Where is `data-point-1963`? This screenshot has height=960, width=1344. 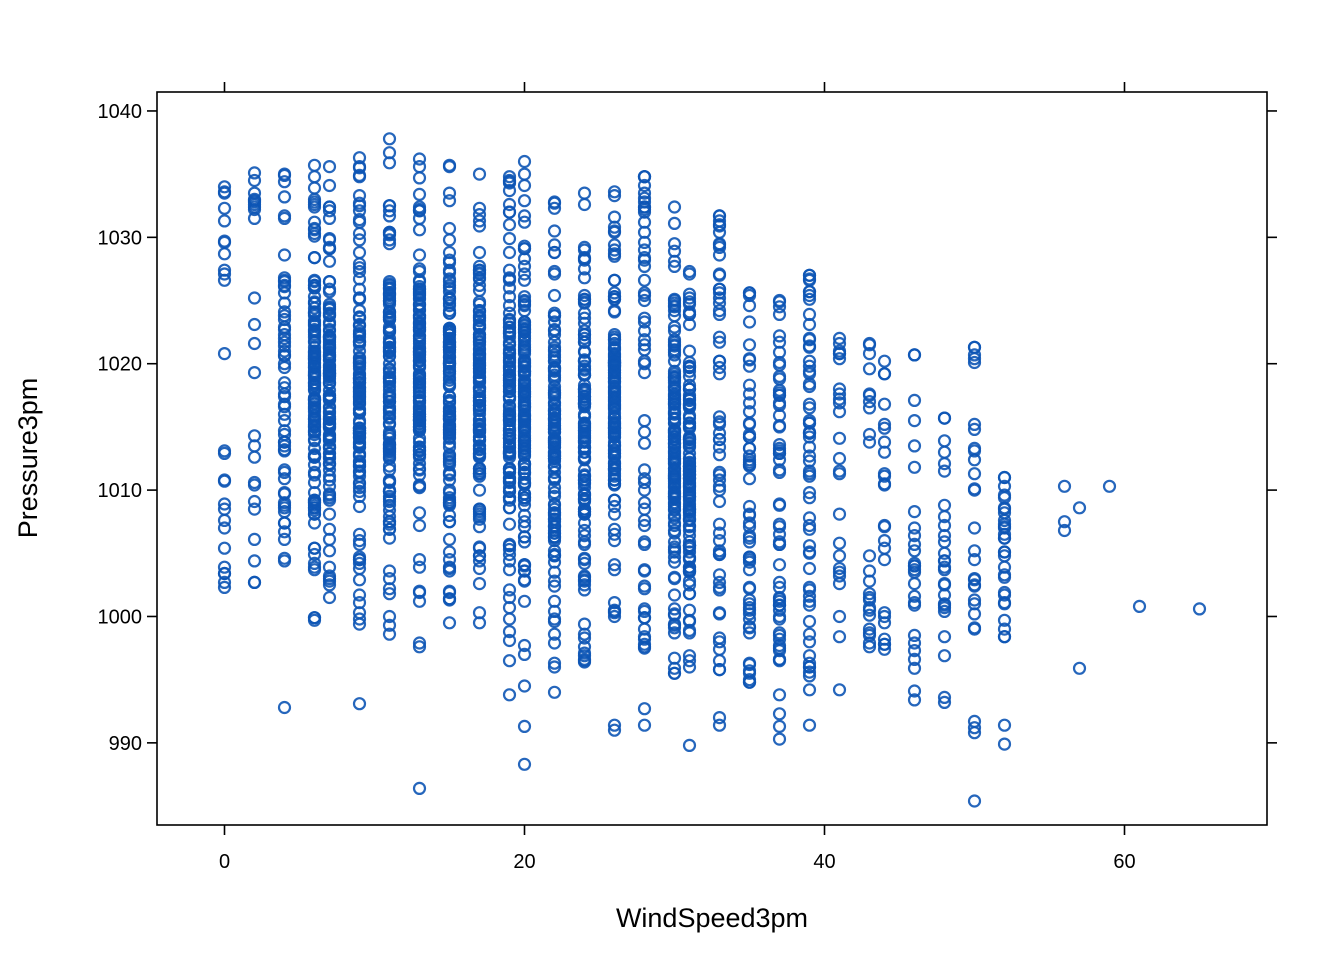
data-point-1963 is located at coordinates (689, 314).